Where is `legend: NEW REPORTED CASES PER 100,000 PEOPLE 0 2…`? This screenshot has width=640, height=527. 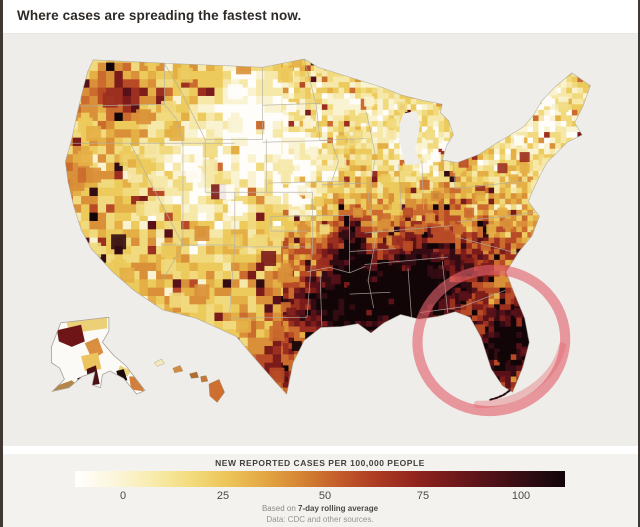 legend: NEW REPORTED CASES PER 100,000 PEOPLE 0 2… is located at coordinates (320, 490).